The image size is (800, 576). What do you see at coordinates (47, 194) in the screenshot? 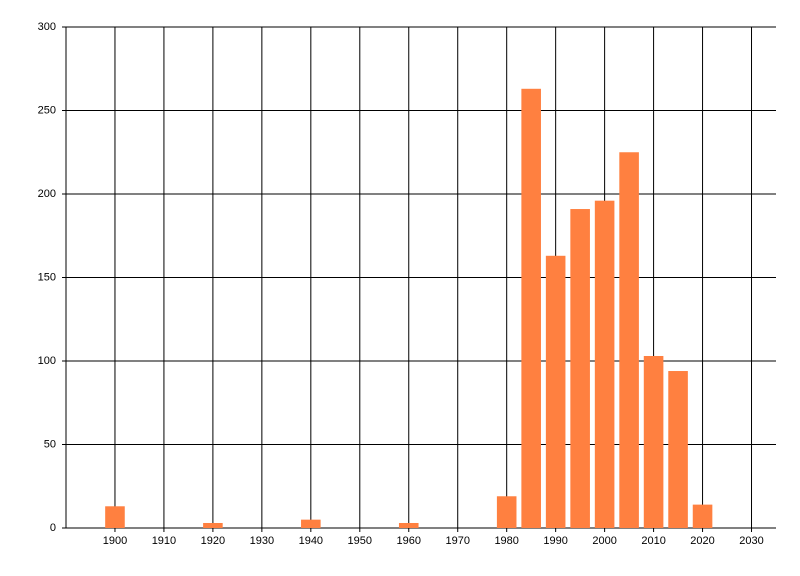
I see `y-tick-label: 200` at bounding box center [47, 194].